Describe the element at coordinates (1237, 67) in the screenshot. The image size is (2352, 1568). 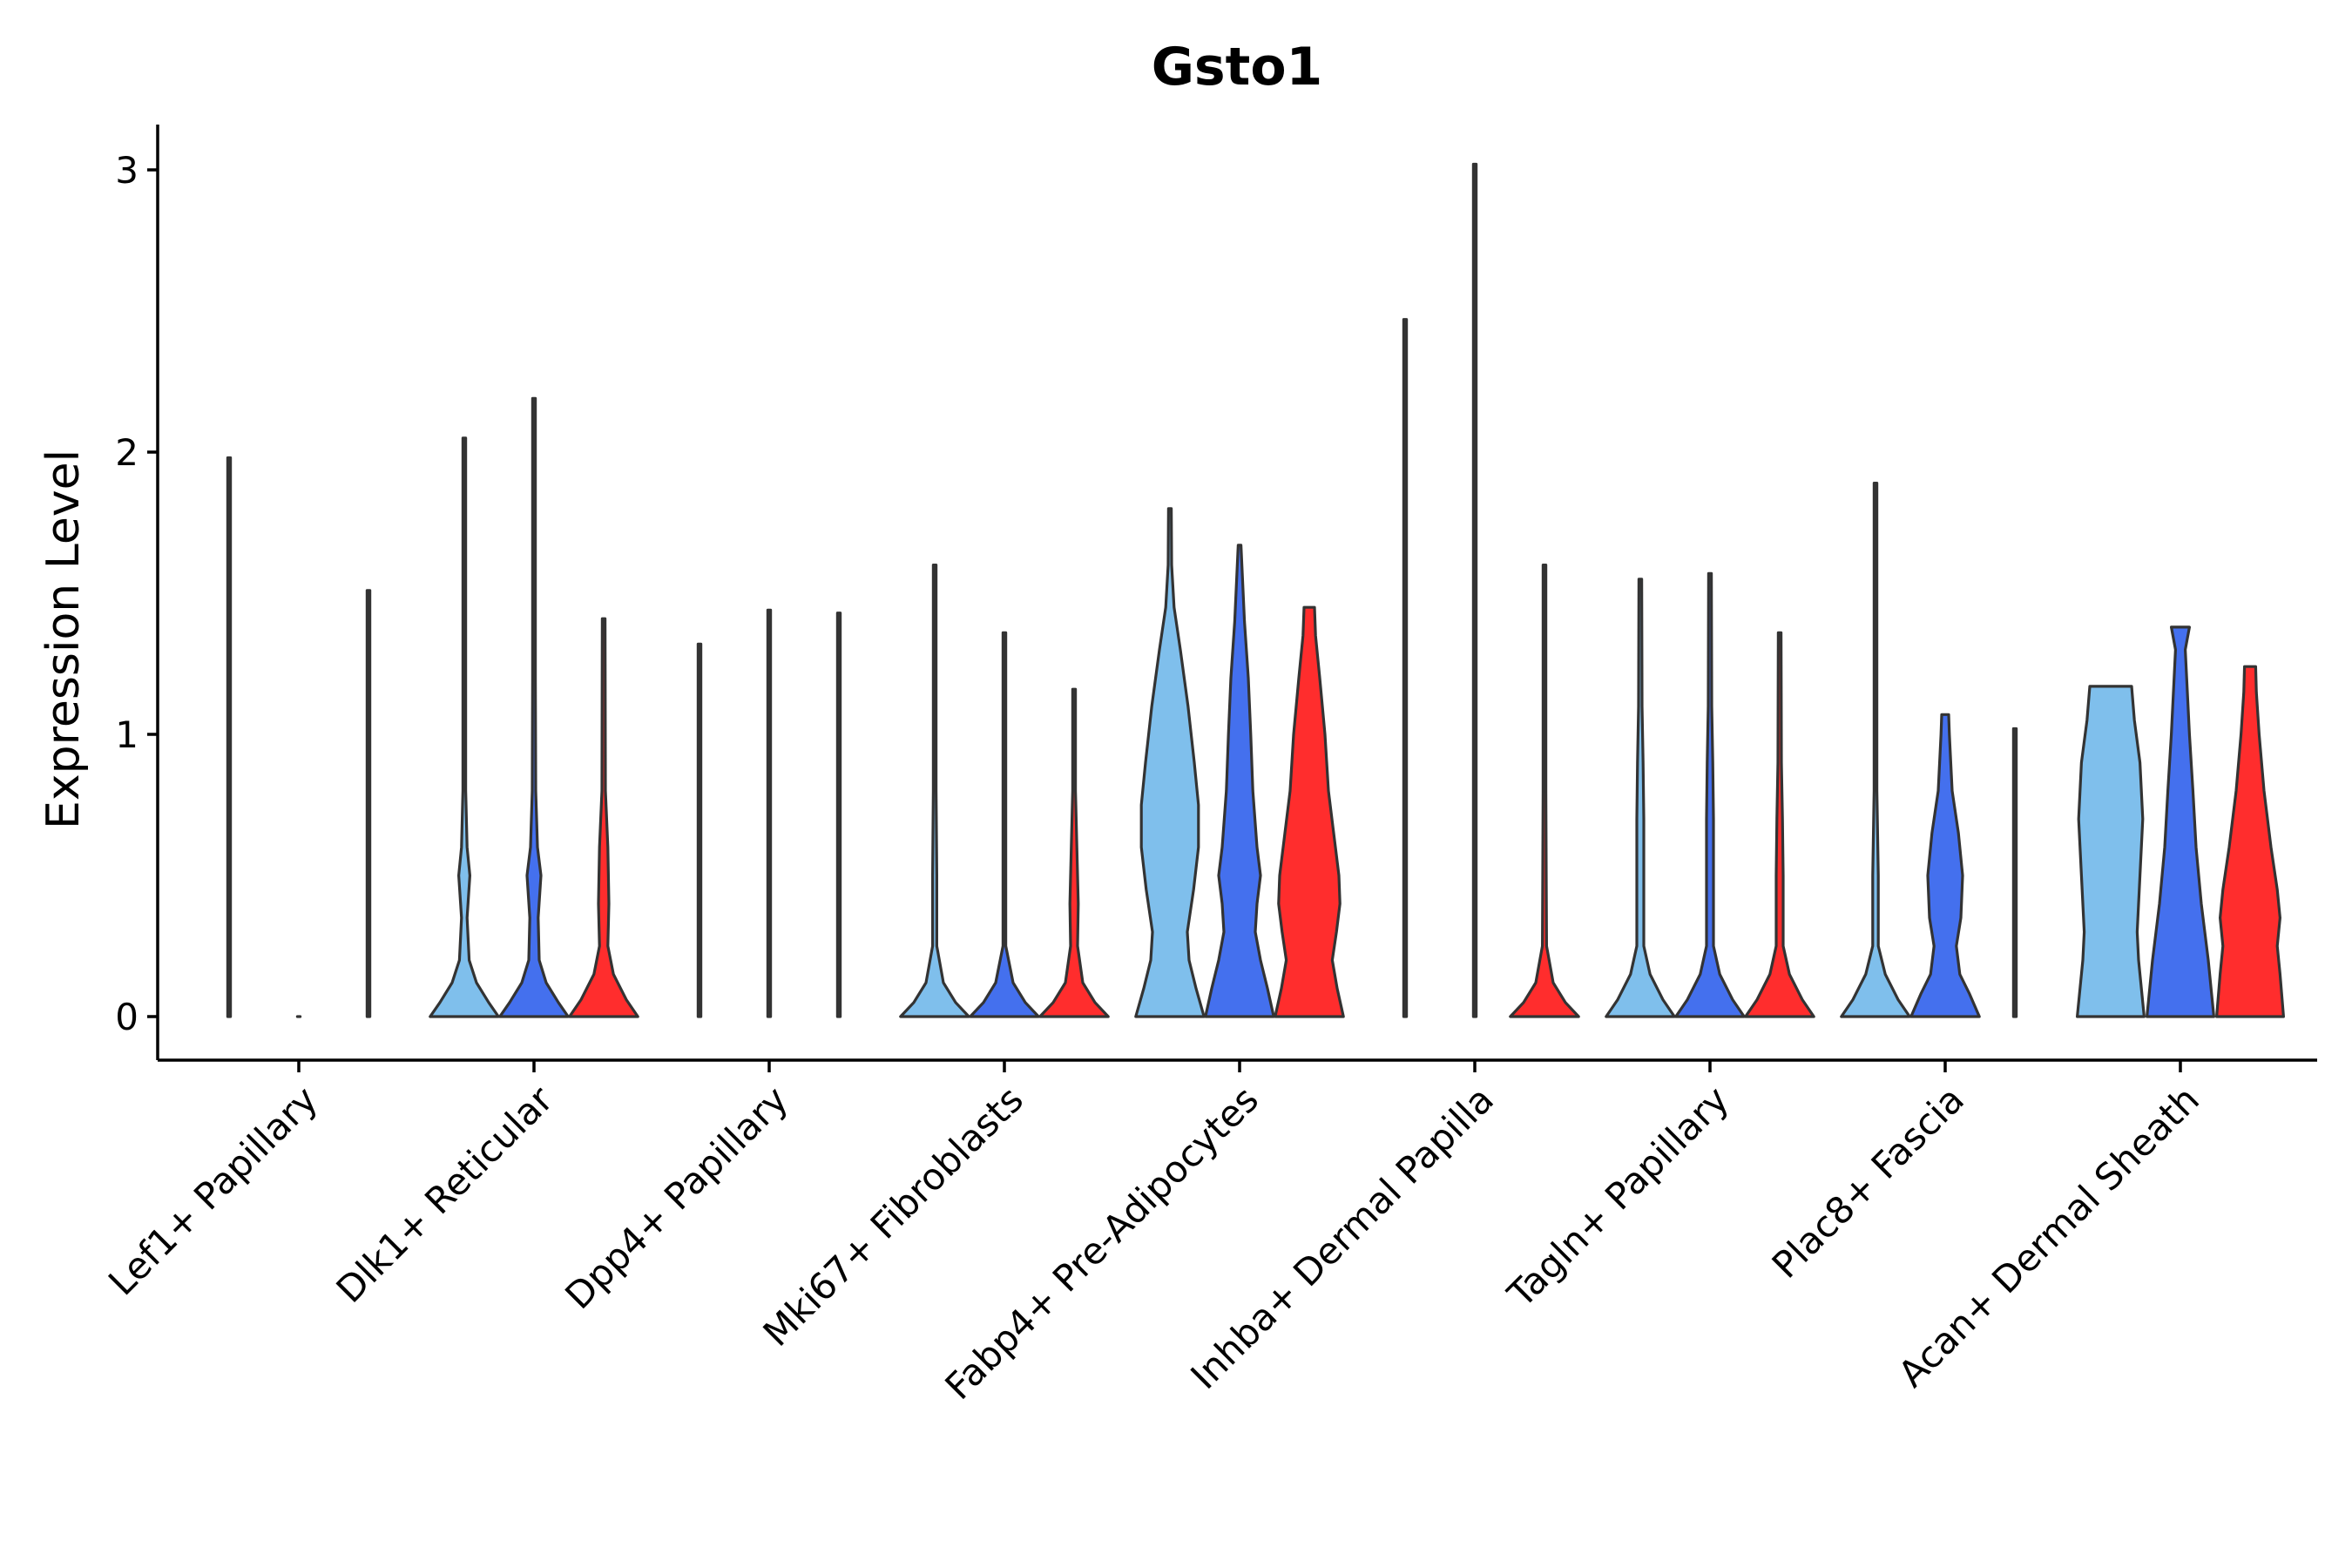
I see `chart-title: Gsto1` at that location.